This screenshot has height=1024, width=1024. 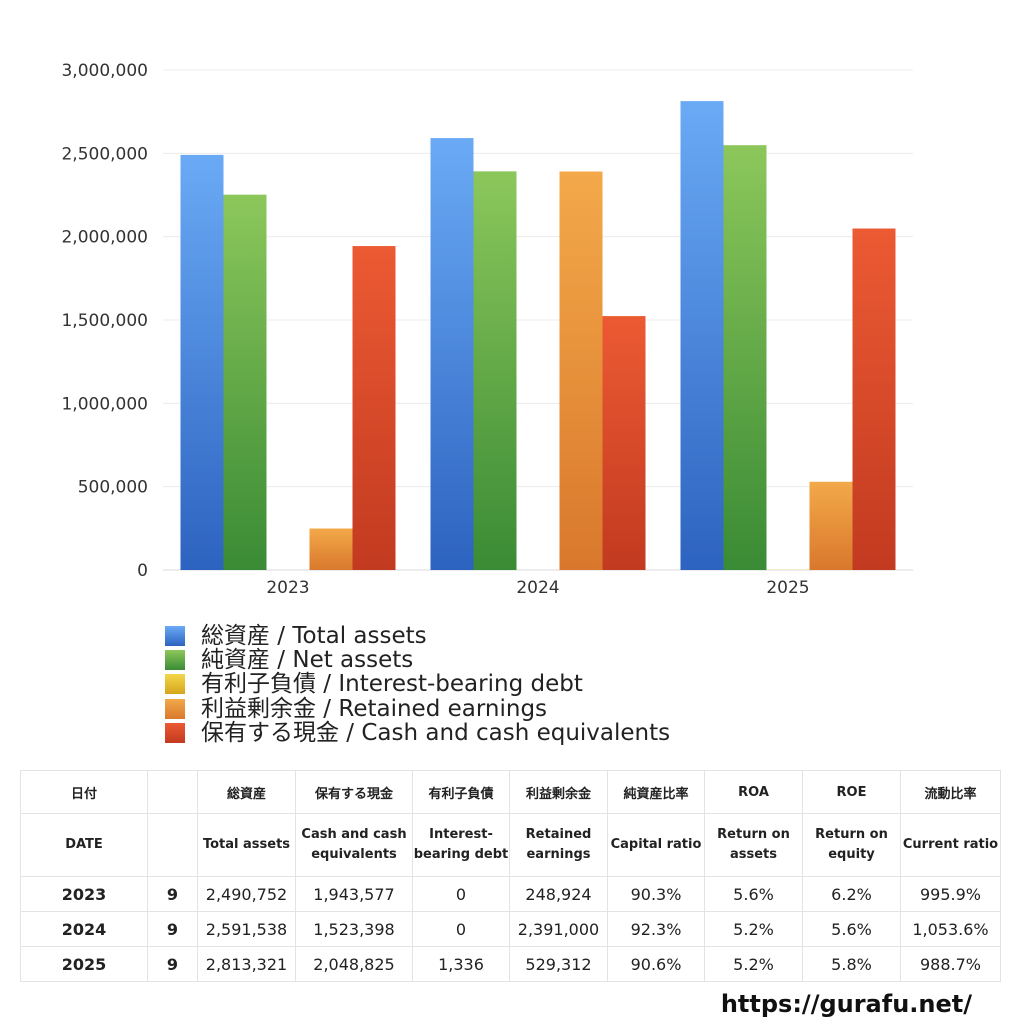 I want to click on header-cell: 利益剰余金, so click(x=558, y=792).